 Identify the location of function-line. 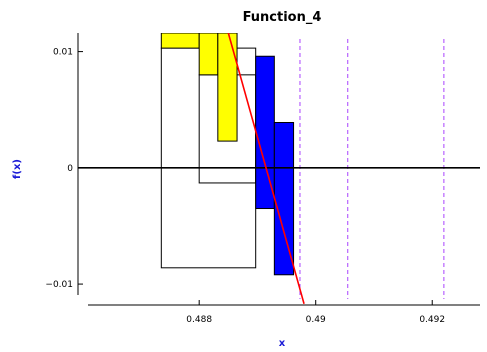
(266, 169).